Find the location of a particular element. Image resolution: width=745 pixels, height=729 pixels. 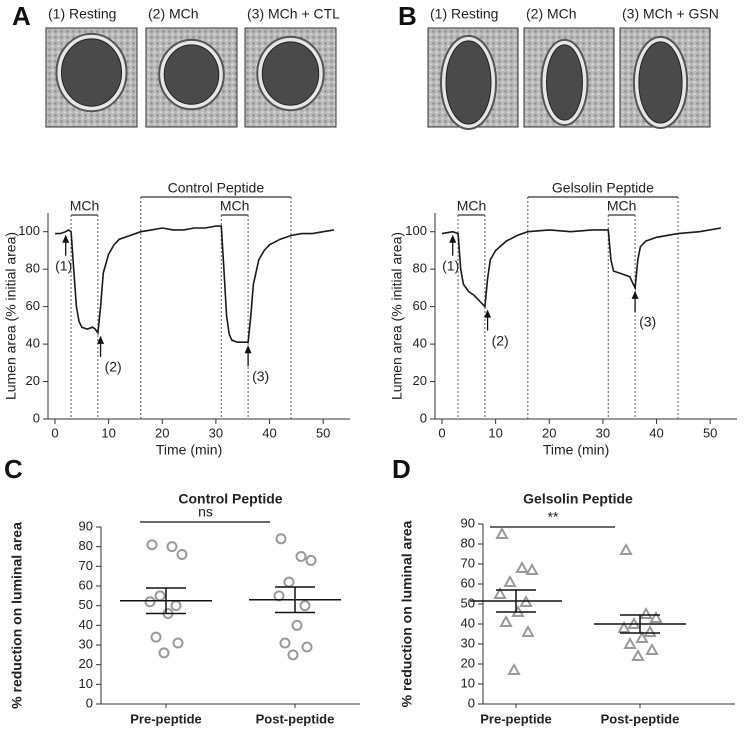

arrow-label: (1) is located at coordinates (450, 265).